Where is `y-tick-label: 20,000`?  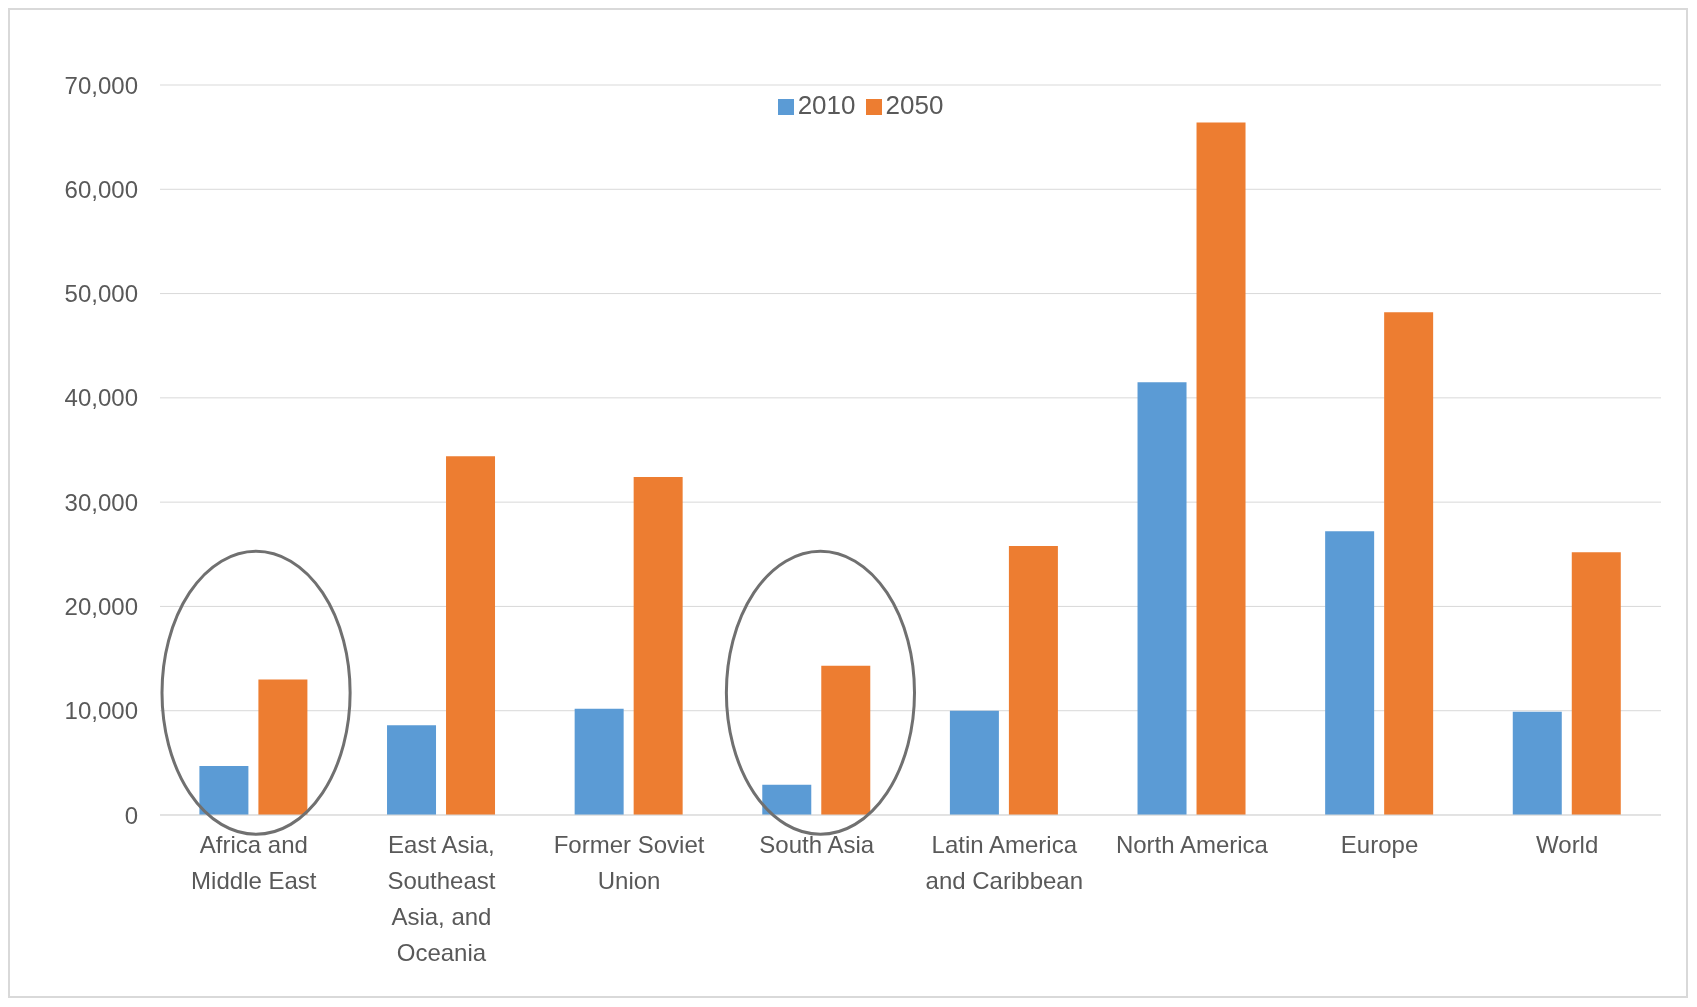
y-tick-label: 20,000 is located at coordinates (101, 606).